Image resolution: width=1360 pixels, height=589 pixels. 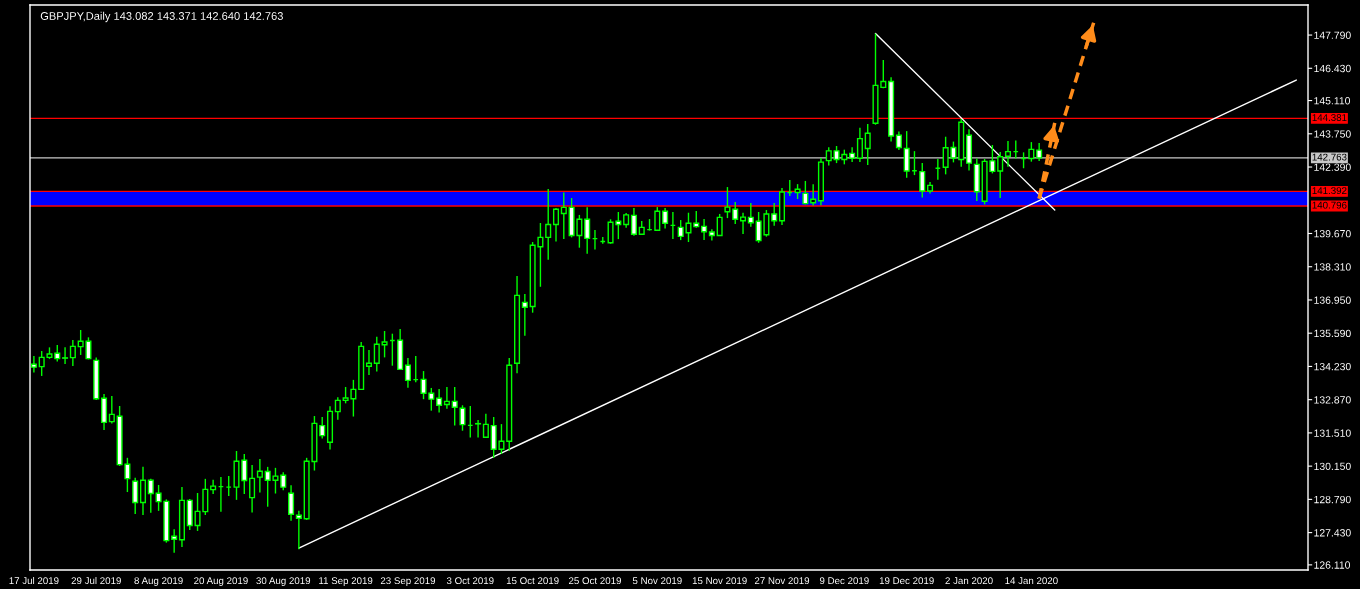 What do you see at coordinates (34, 580) in the screenshot?
I see `x-tick-label: 17 Jul 2019` at bounding box center [34, 580].